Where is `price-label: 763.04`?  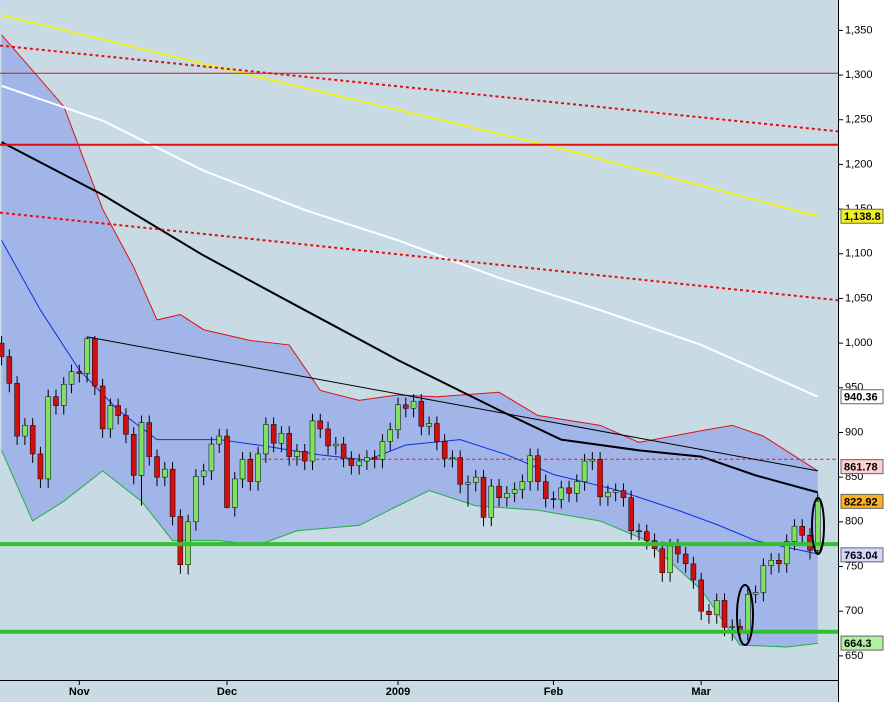 price-label: 763.04 is located at coordinates (861, 556).